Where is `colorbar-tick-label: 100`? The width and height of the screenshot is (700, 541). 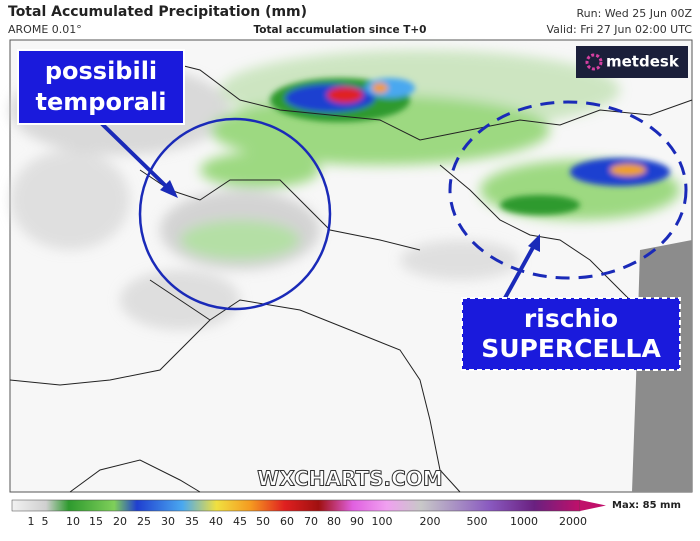
colorbar-tick-label: 100 is located at coordinates (382, 521).